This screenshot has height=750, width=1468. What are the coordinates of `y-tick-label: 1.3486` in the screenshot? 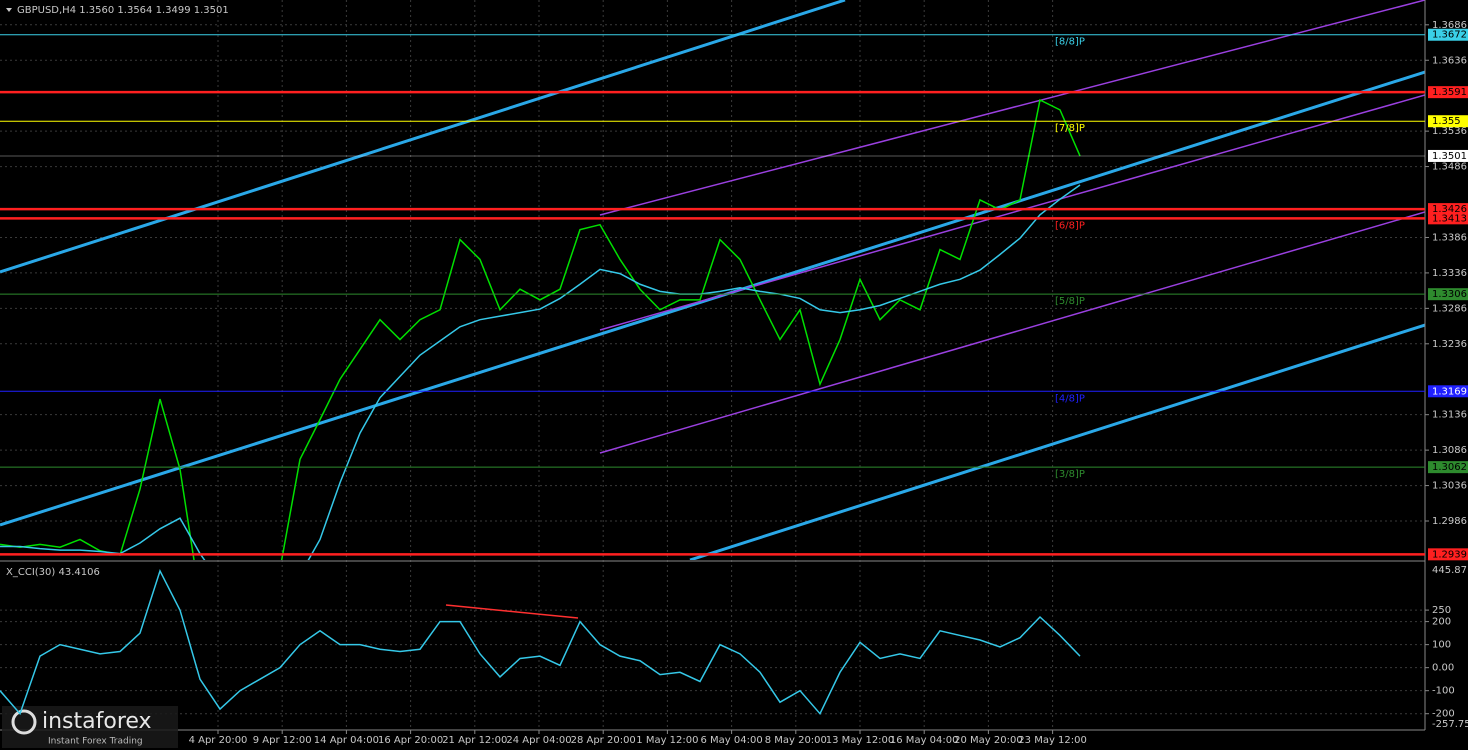 It's located at (1449, 167).